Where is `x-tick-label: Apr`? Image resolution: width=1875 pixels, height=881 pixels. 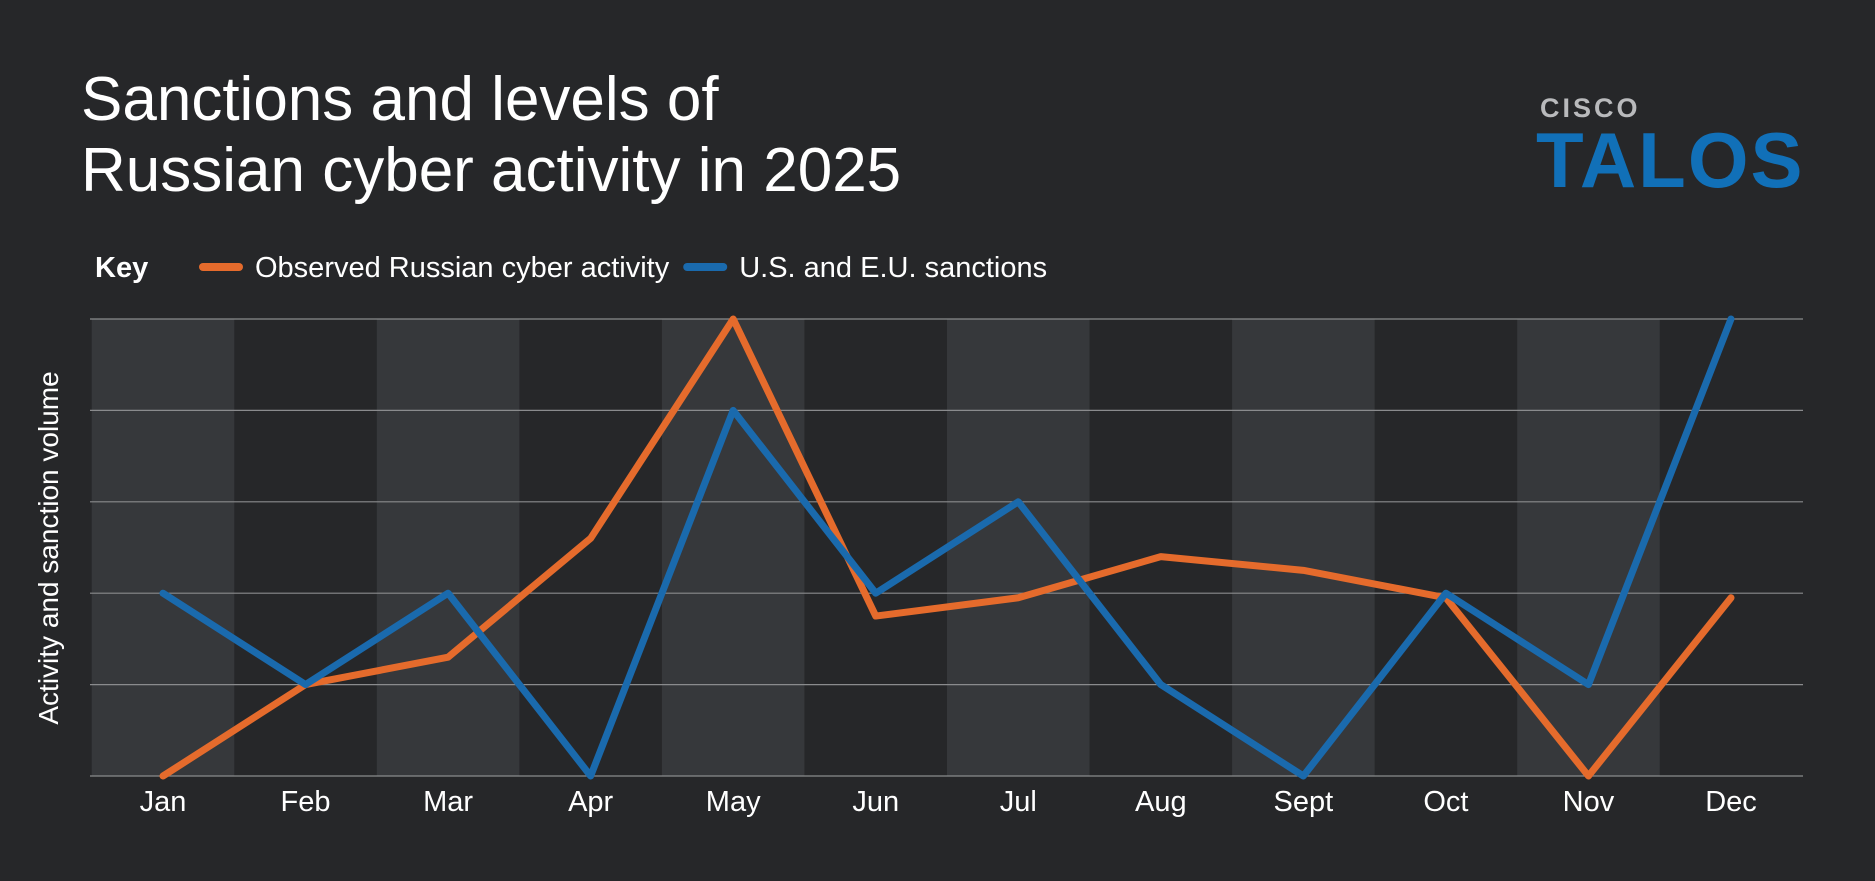 x-tick-label: Apr is located at coordinates (590, 802).